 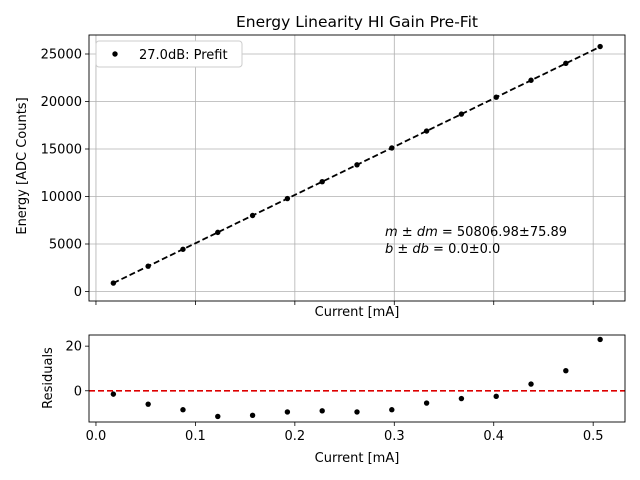 I want to click on fit-annotation: m ± dm = 50806.98±75.89 b ± db = 0.0±0.0, so click(x=476, y=241).